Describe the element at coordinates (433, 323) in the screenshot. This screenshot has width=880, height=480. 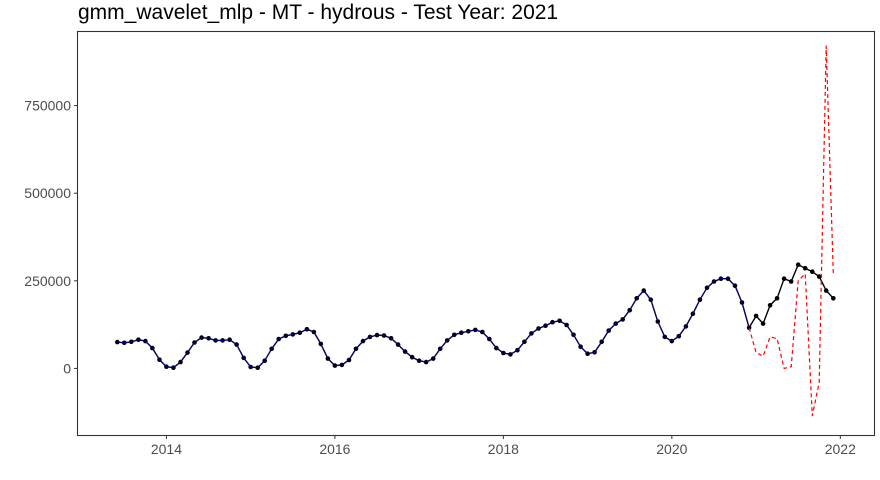
I see `fitted-series-line` at that location.